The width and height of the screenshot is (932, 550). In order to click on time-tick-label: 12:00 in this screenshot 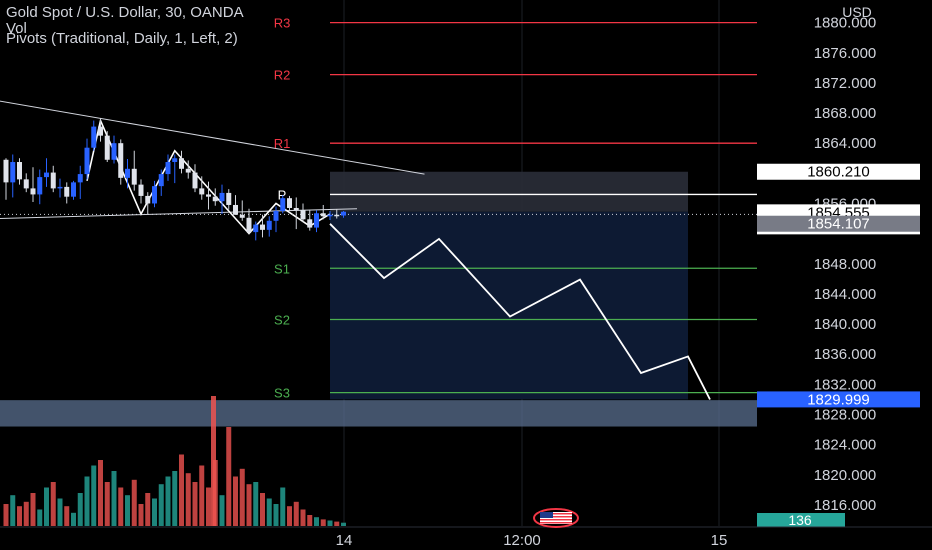, I will do `click(522, 540)`.